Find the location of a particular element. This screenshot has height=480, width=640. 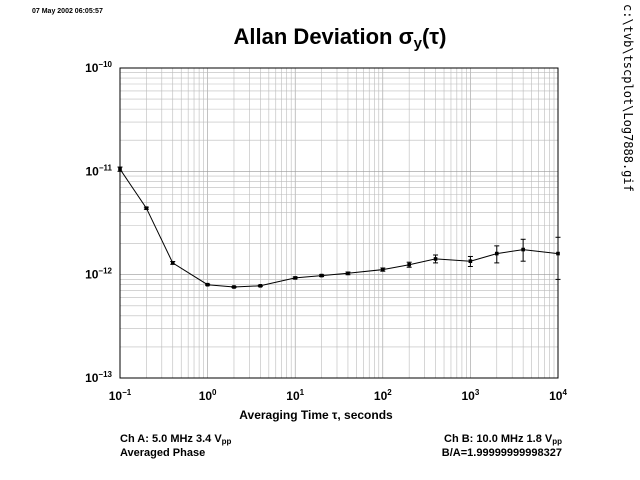

x-tick-label: 10³ is located at coordinates (470, 395).